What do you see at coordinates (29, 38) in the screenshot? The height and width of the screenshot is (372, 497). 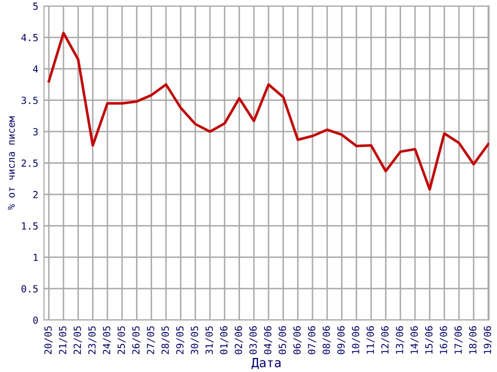 I see `y-tick-label: 4.5` at bounding box center [29, 38].